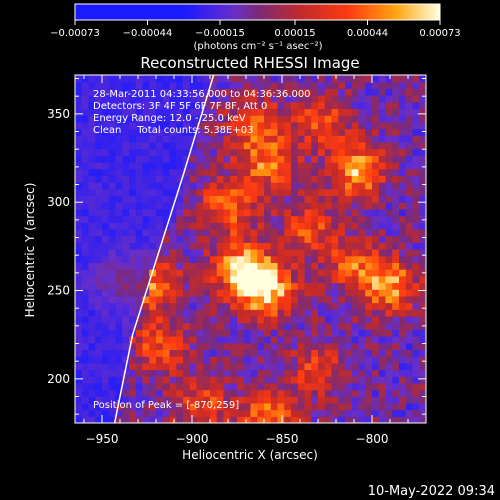 This screenshot has width=500, height=500. Describe the element at coordinates (58, 379) in the screenshot. I see `y-tick-label: 200` at that location.